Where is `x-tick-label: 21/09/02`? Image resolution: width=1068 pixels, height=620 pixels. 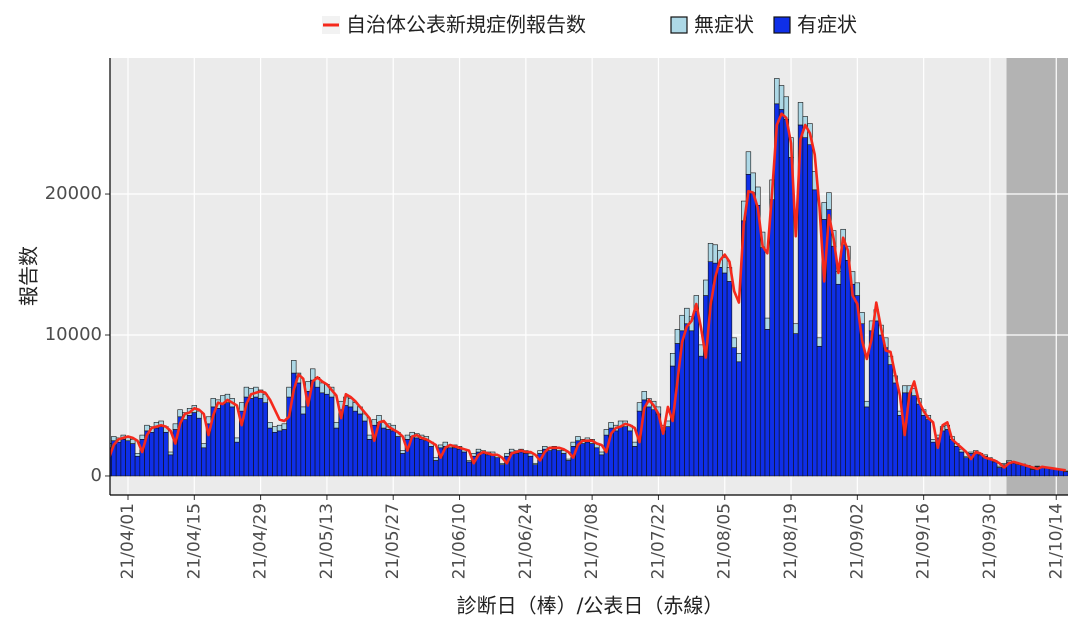 x-tick-label: 21/09/02 is located at coordinates (857, 541).